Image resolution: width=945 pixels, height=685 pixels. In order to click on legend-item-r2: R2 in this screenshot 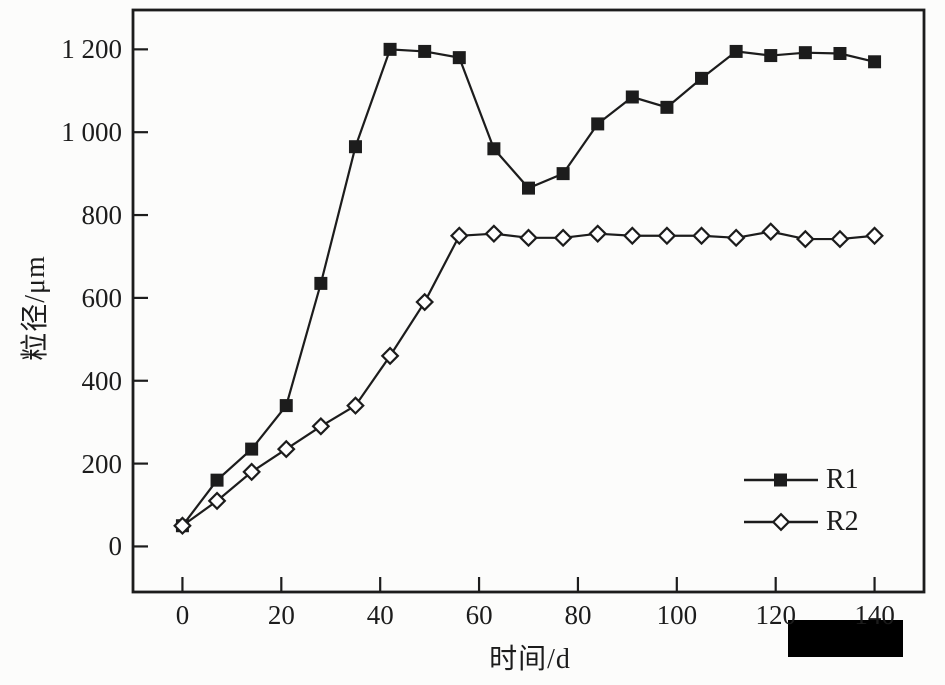, I will do `click(800, 522)`.